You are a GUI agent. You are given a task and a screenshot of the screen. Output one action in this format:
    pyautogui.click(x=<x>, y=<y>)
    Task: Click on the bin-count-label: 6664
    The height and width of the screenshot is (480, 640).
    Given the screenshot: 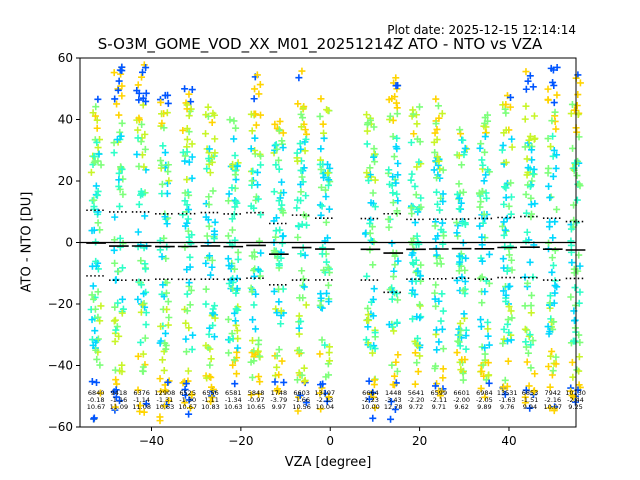 What is the action you would take?
    pyautogui.click(x=370, y=393)
    